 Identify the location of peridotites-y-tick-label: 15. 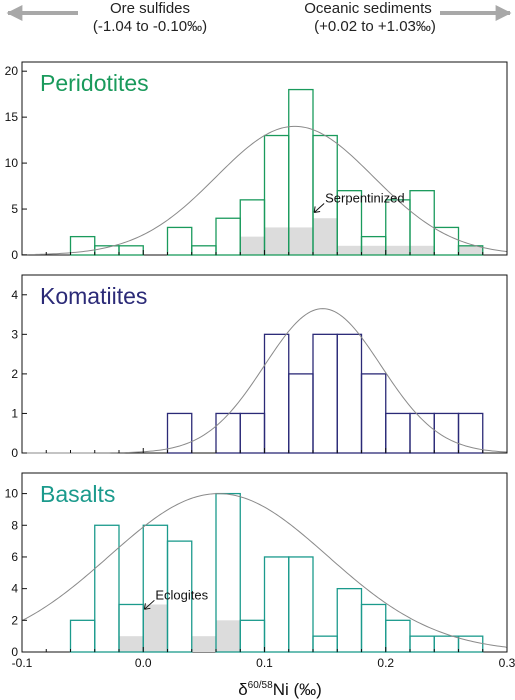
(12, 117).